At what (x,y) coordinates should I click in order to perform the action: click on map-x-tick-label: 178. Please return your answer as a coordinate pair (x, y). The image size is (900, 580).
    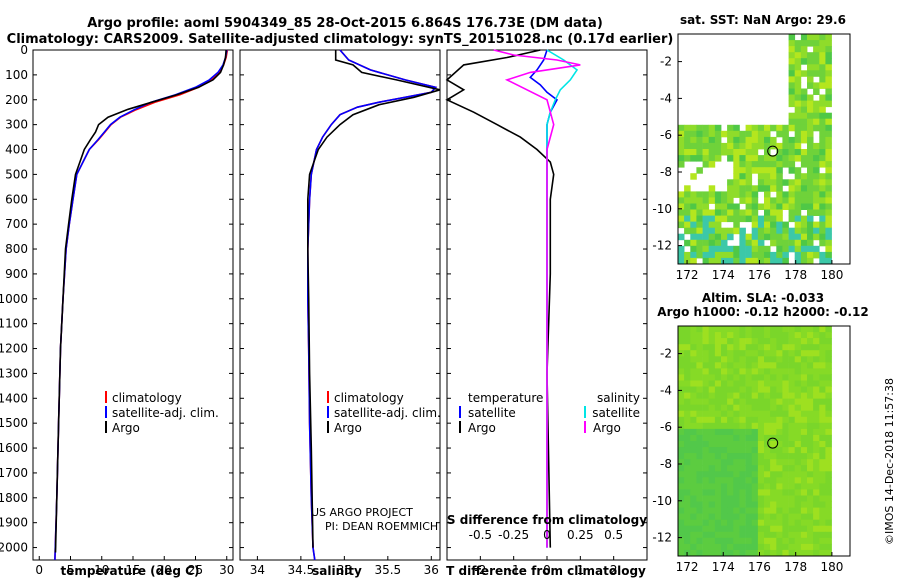
    Looking at the image, I should click on (795, 275).